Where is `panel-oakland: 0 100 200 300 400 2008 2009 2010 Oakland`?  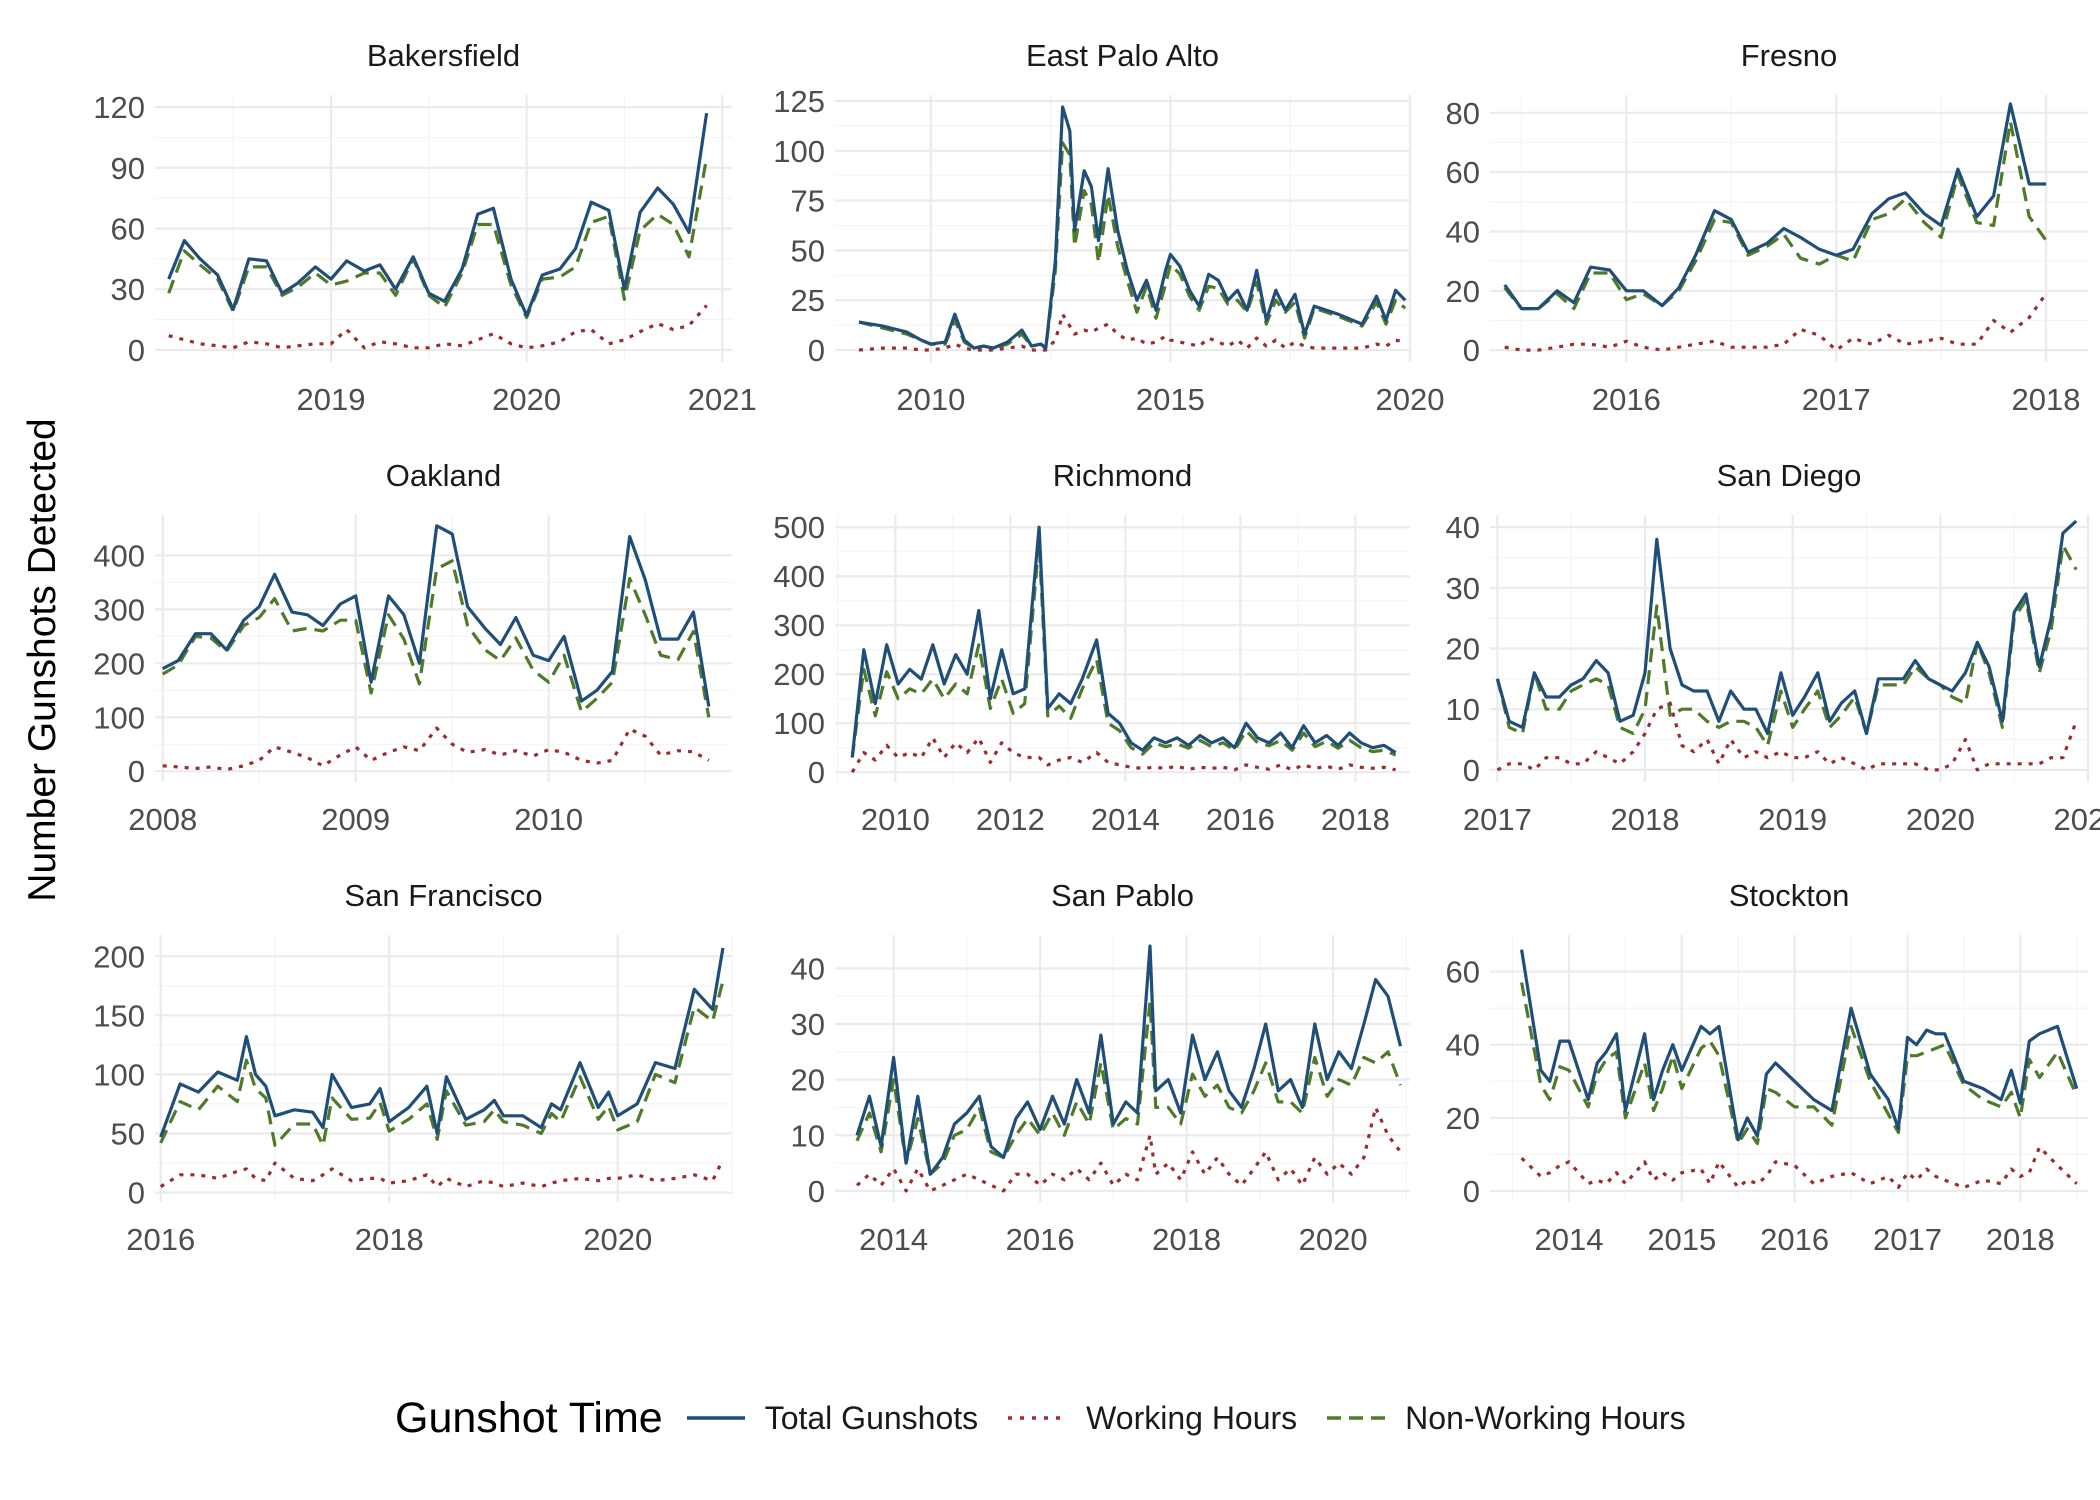
panel-oakland: 0 100 200 300 400 2008 2009 2010 Oakland is located at coordinates (412, 647).